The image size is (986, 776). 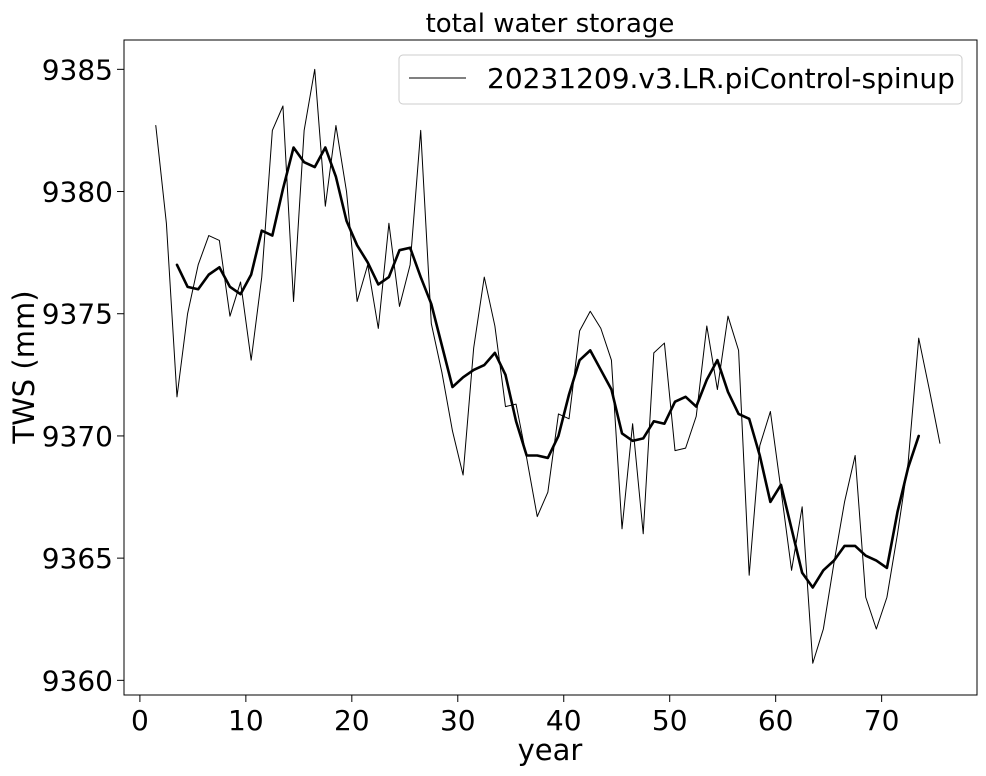 What do you see at coordinates (458, 720) in the screenshot?
I see `x-tick-label: 30` at bounding box center [458, 720].